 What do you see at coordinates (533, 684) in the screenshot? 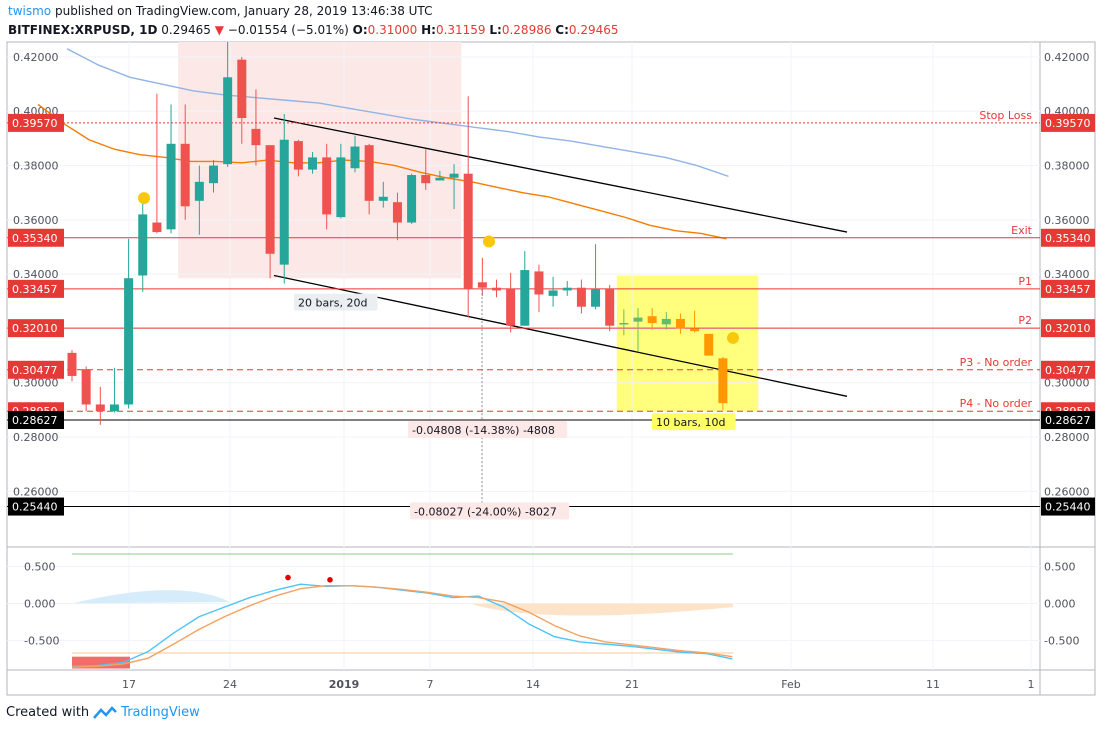
I see `time-tick: 14` at bounding box center [533, 684].